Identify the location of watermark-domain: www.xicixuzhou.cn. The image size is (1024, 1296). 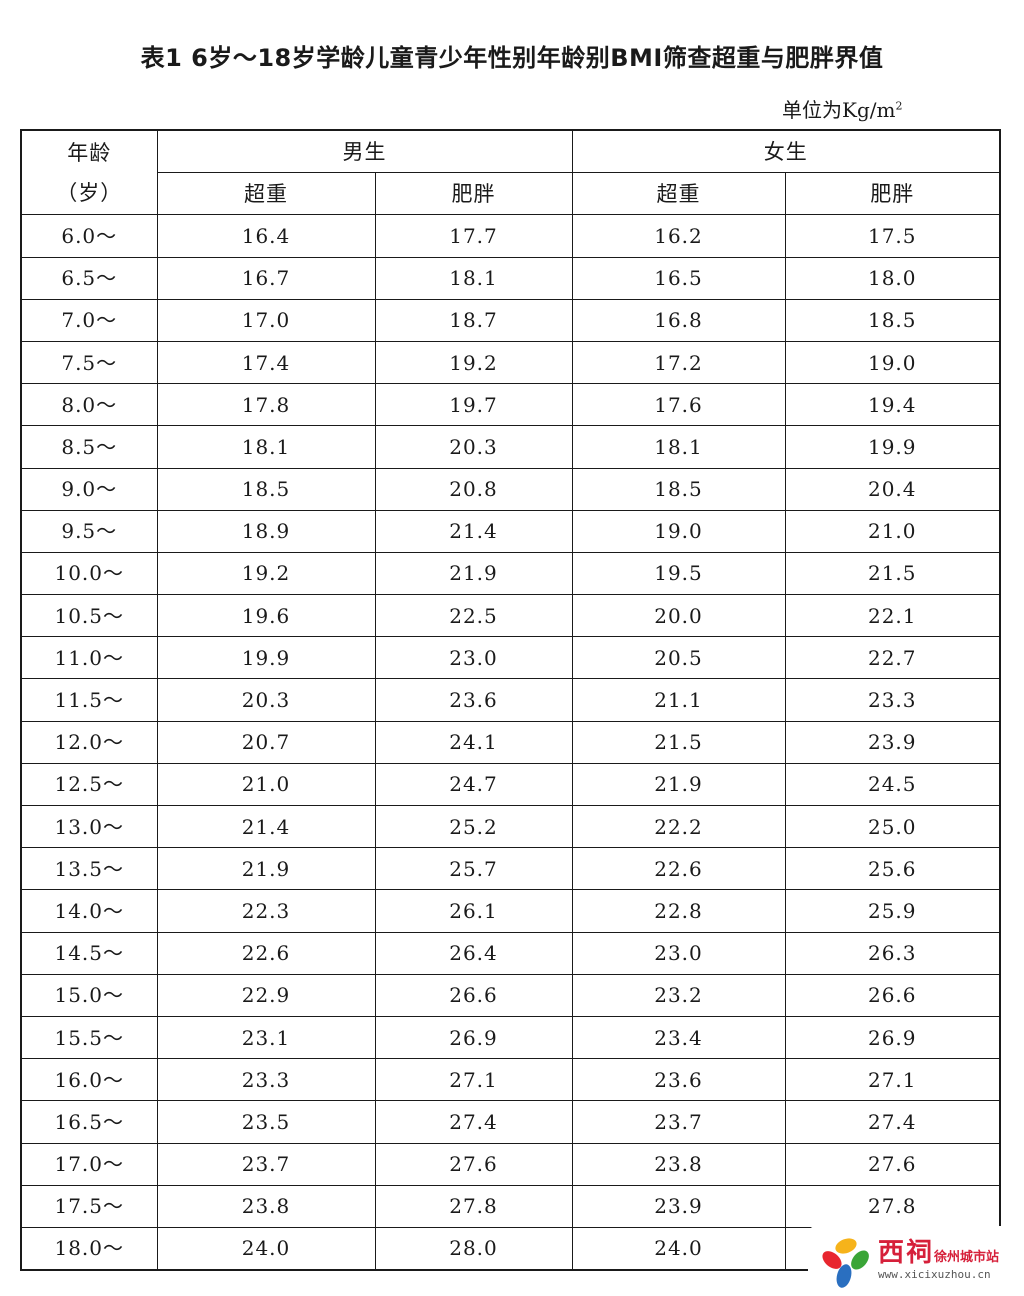
(934, 1274).